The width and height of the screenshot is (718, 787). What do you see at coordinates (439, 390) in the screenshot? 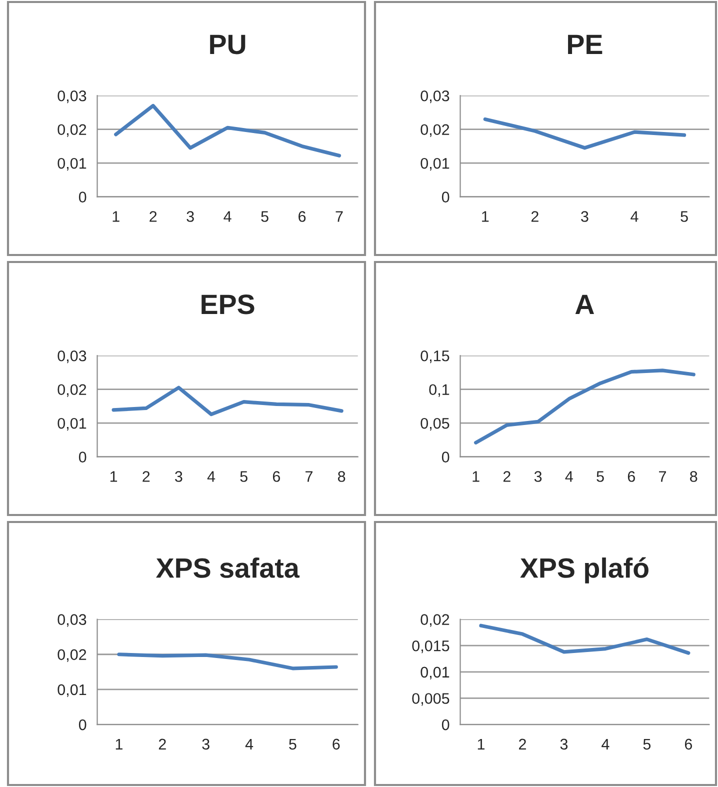
I see `y-tick-label: 0,1` at bounding box center [439, 390].